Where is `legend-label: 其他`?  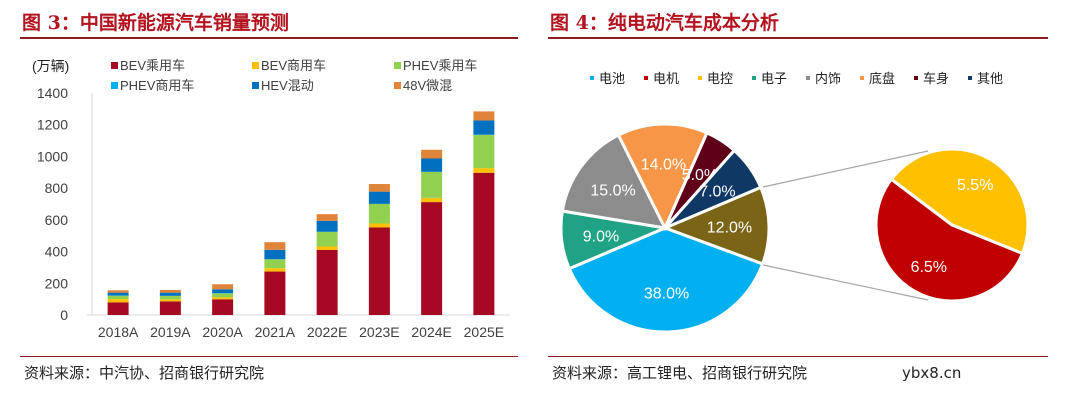
legend-label: 其他 is located at coordinates (990, 78).